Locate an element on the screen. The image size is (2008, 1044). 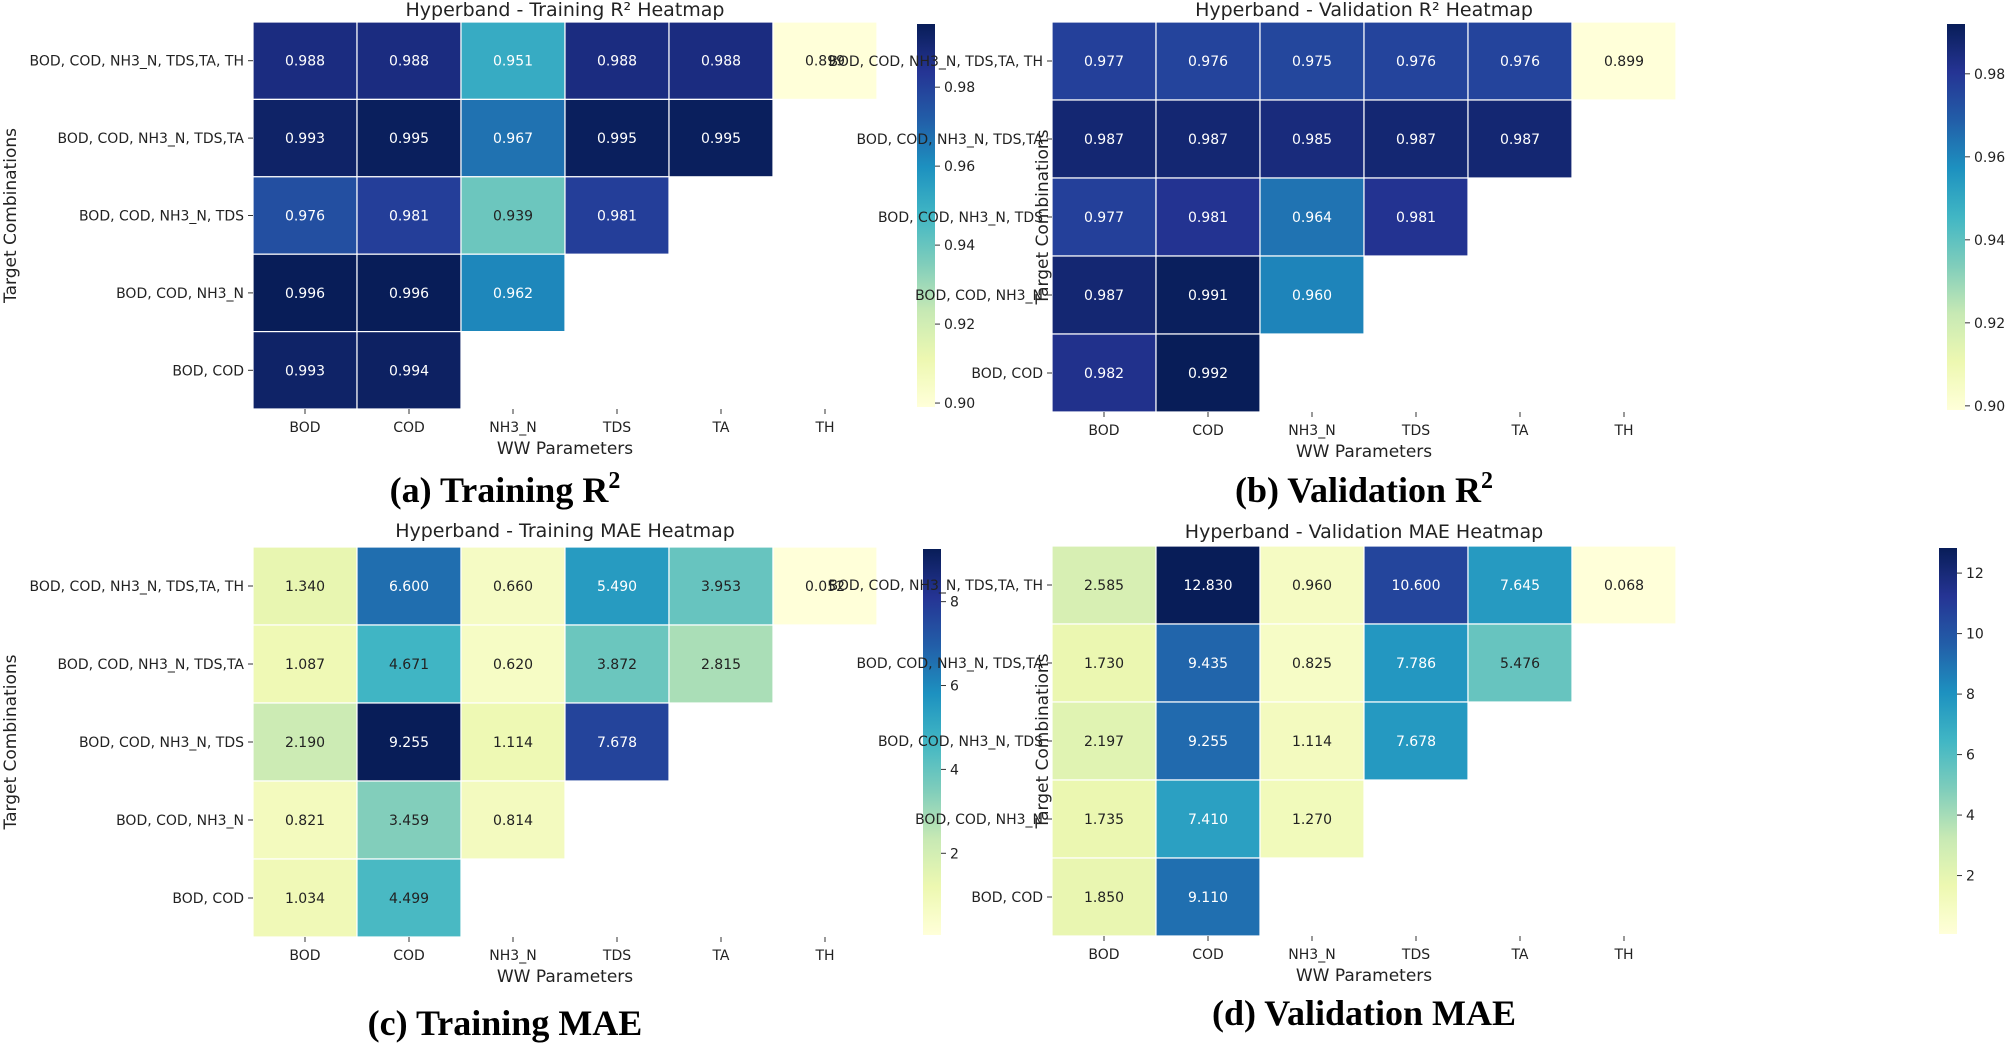
y-axis-label: Target Combinations is located at coordinates (11, 742).